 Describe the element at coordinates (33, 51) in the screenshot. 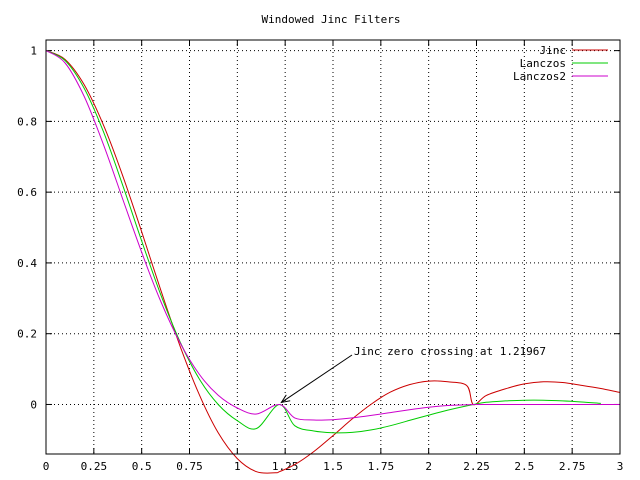

I see `y-tick-label: 1` at that location.